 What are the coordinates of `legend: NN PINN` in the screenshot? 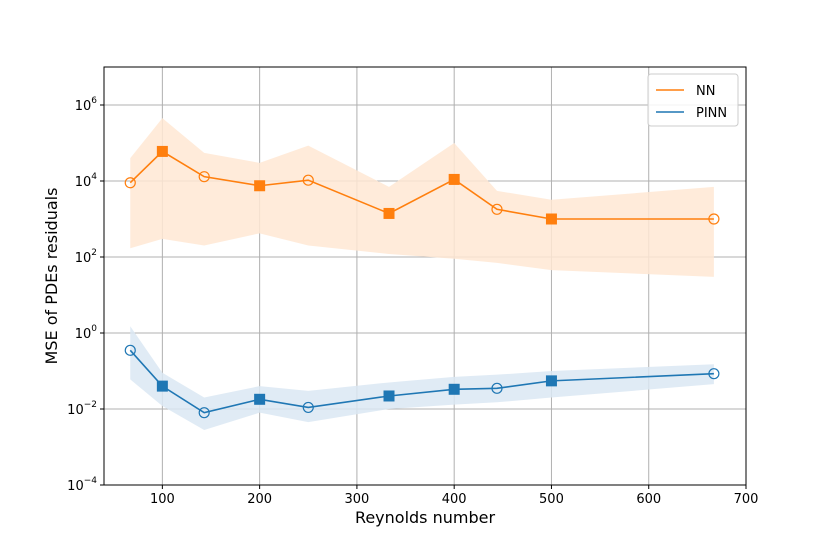 It's located at (693, 100).